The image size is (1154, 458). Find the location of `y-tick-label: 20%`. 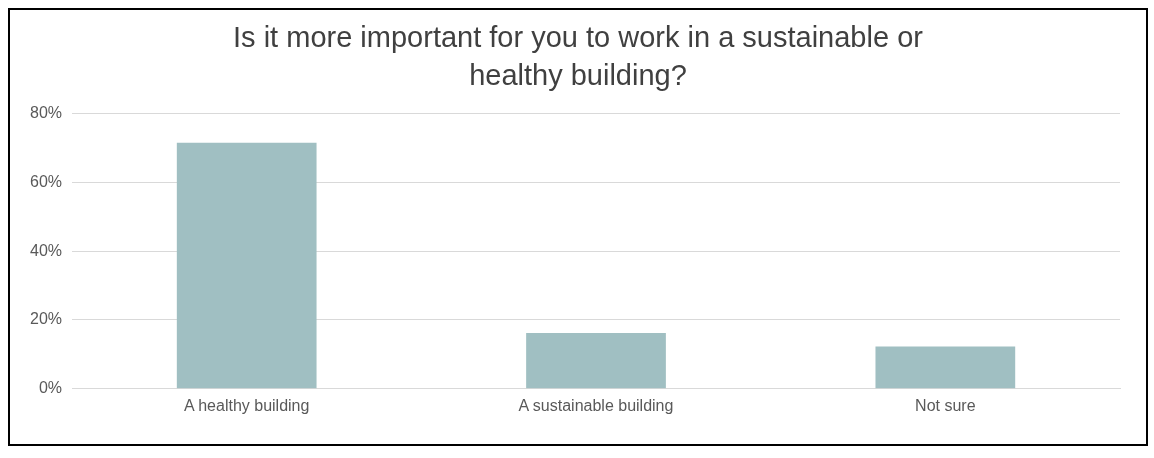

y-tick-label: 20% is located at coordinates (46, 319).